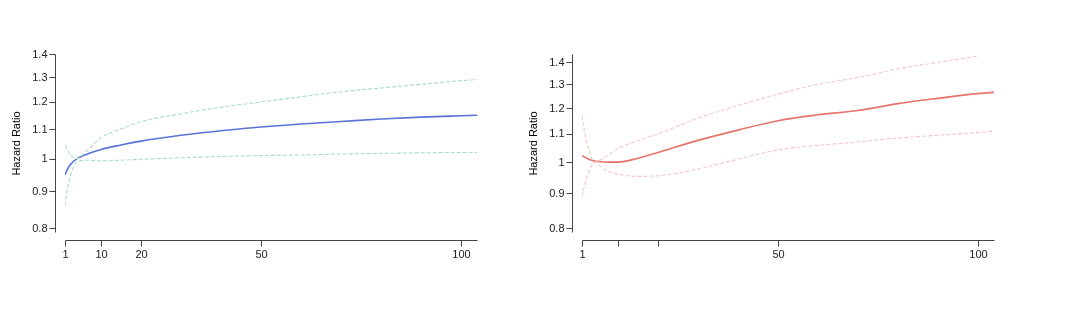 The height and width of the screenshot is (313, 1080). Describe the element at coordinates (101, 253) in the screenshot. I see `x-tick-label: 10` at that location.